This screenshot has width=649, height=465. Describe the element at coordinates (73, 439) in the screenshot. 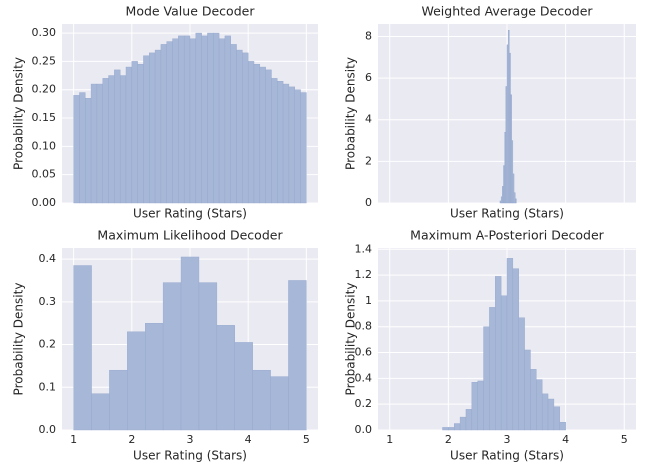

I see `x-tick-label: 1` at that location.